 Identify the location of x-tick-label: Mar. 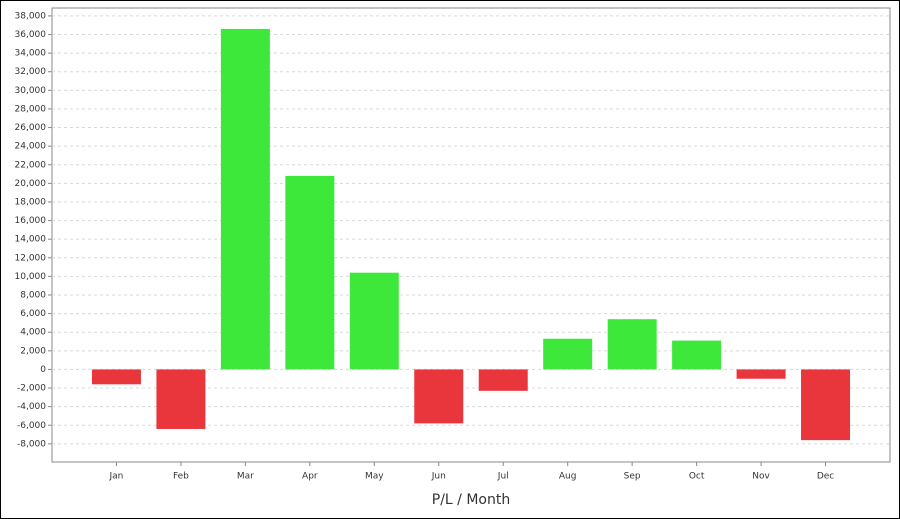
(245, 477).